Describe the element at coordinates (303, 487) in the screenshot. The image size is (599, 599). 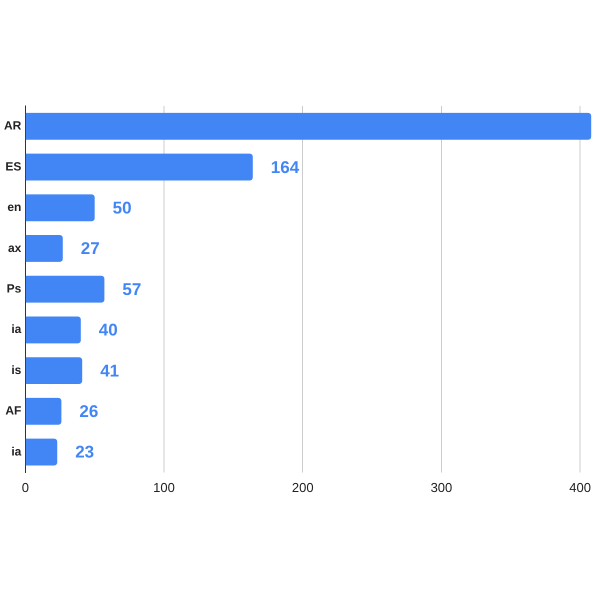
I see `x-tick-label: 200` at that location.